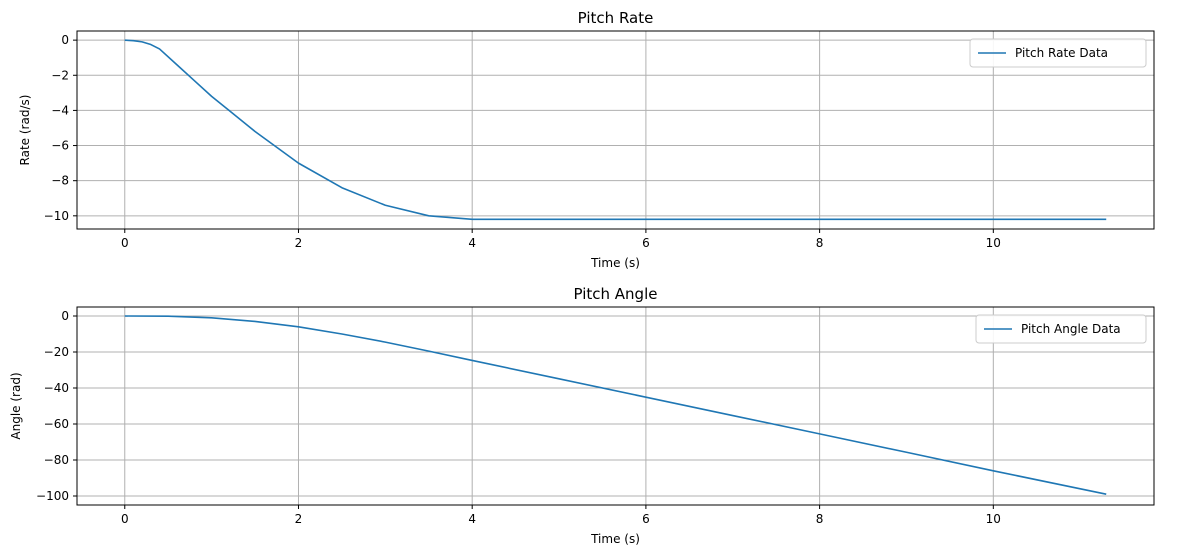 The height and width of the screenshot is (557, 1189). Describe the element at coordinates (616, 18) in the screenshot. I see `chart-title: Pitch Rate` at that location.